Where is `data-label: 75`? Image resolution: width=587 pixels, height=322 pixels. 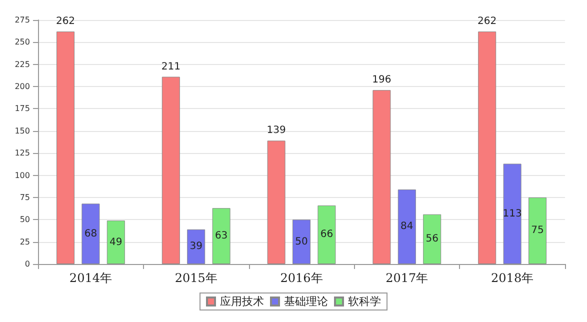
data-label: 75 is located at coordinates (537, 230).